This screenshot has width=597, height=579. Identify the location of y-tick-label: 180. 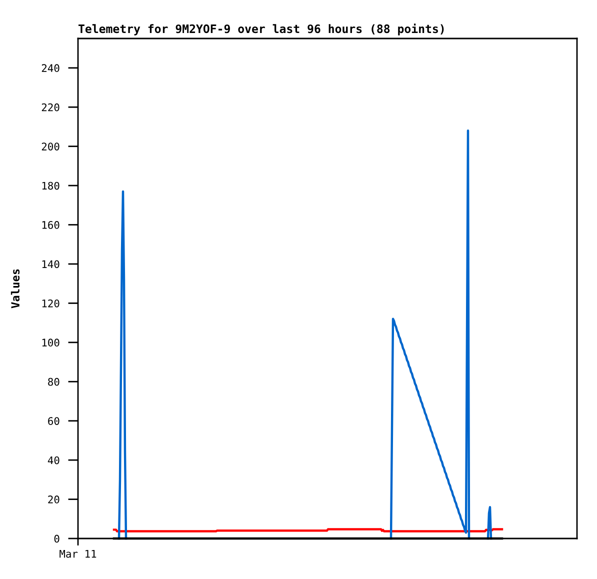
(51, 186).